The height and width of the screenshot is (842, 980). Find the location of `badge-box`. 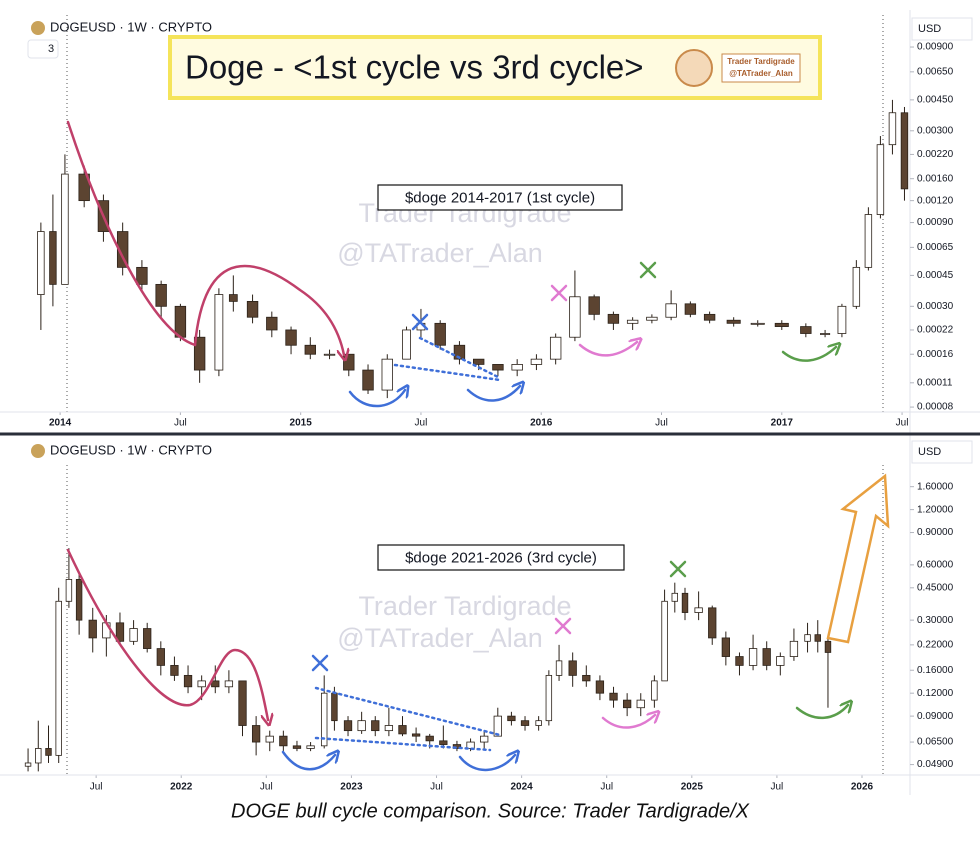

badge-box is located at coordinates (43, 49).